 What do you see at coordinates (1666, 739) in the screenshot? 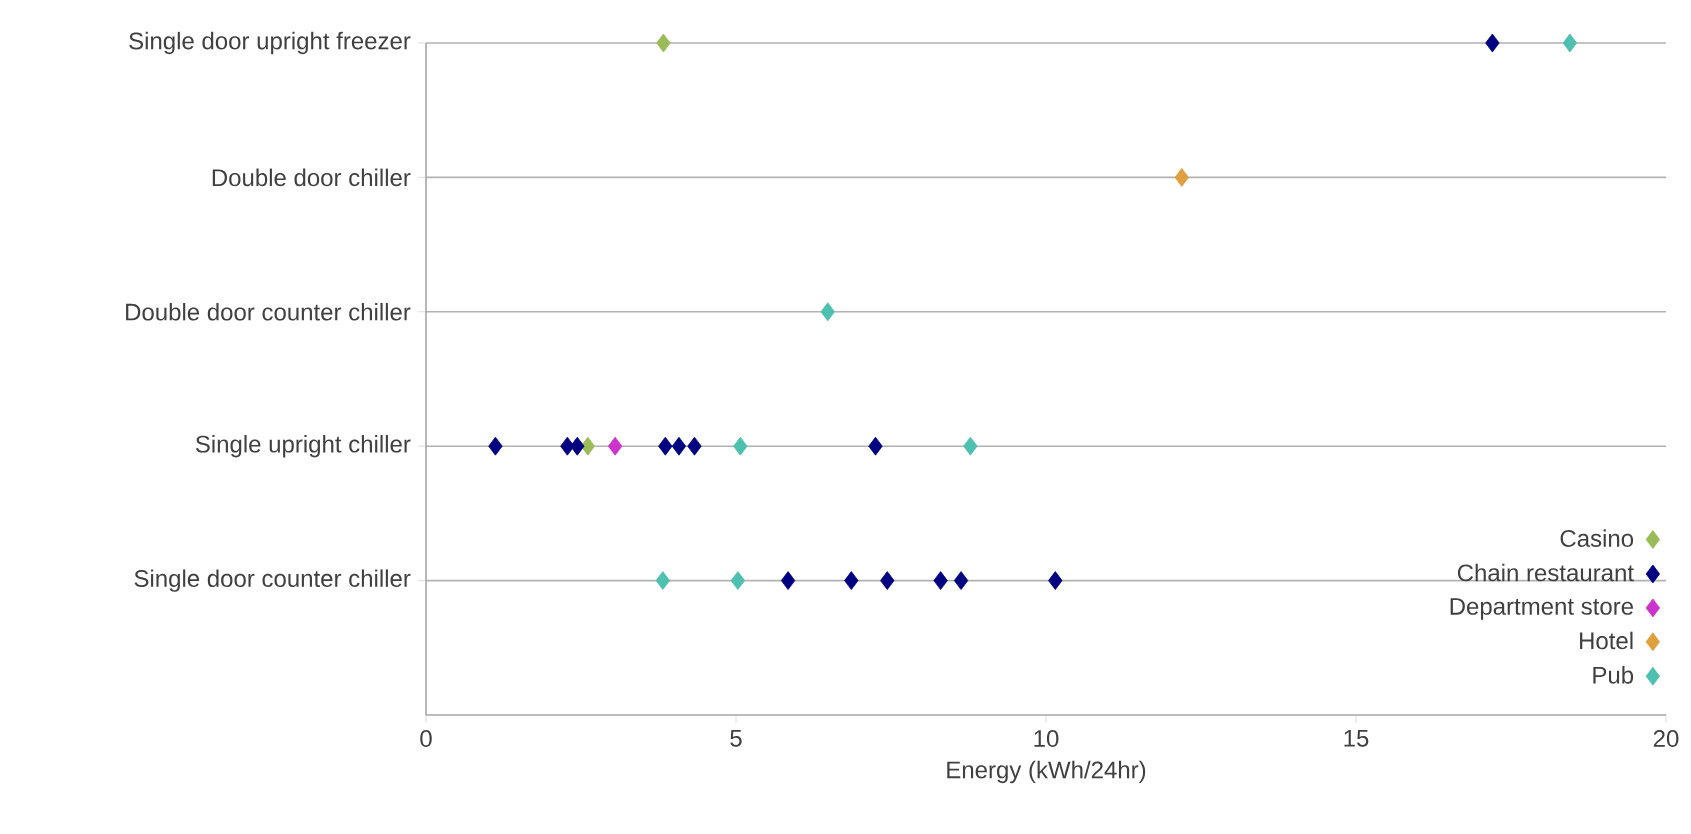
I see `x-tick-label: 20` at bounding box center [1666, 739].